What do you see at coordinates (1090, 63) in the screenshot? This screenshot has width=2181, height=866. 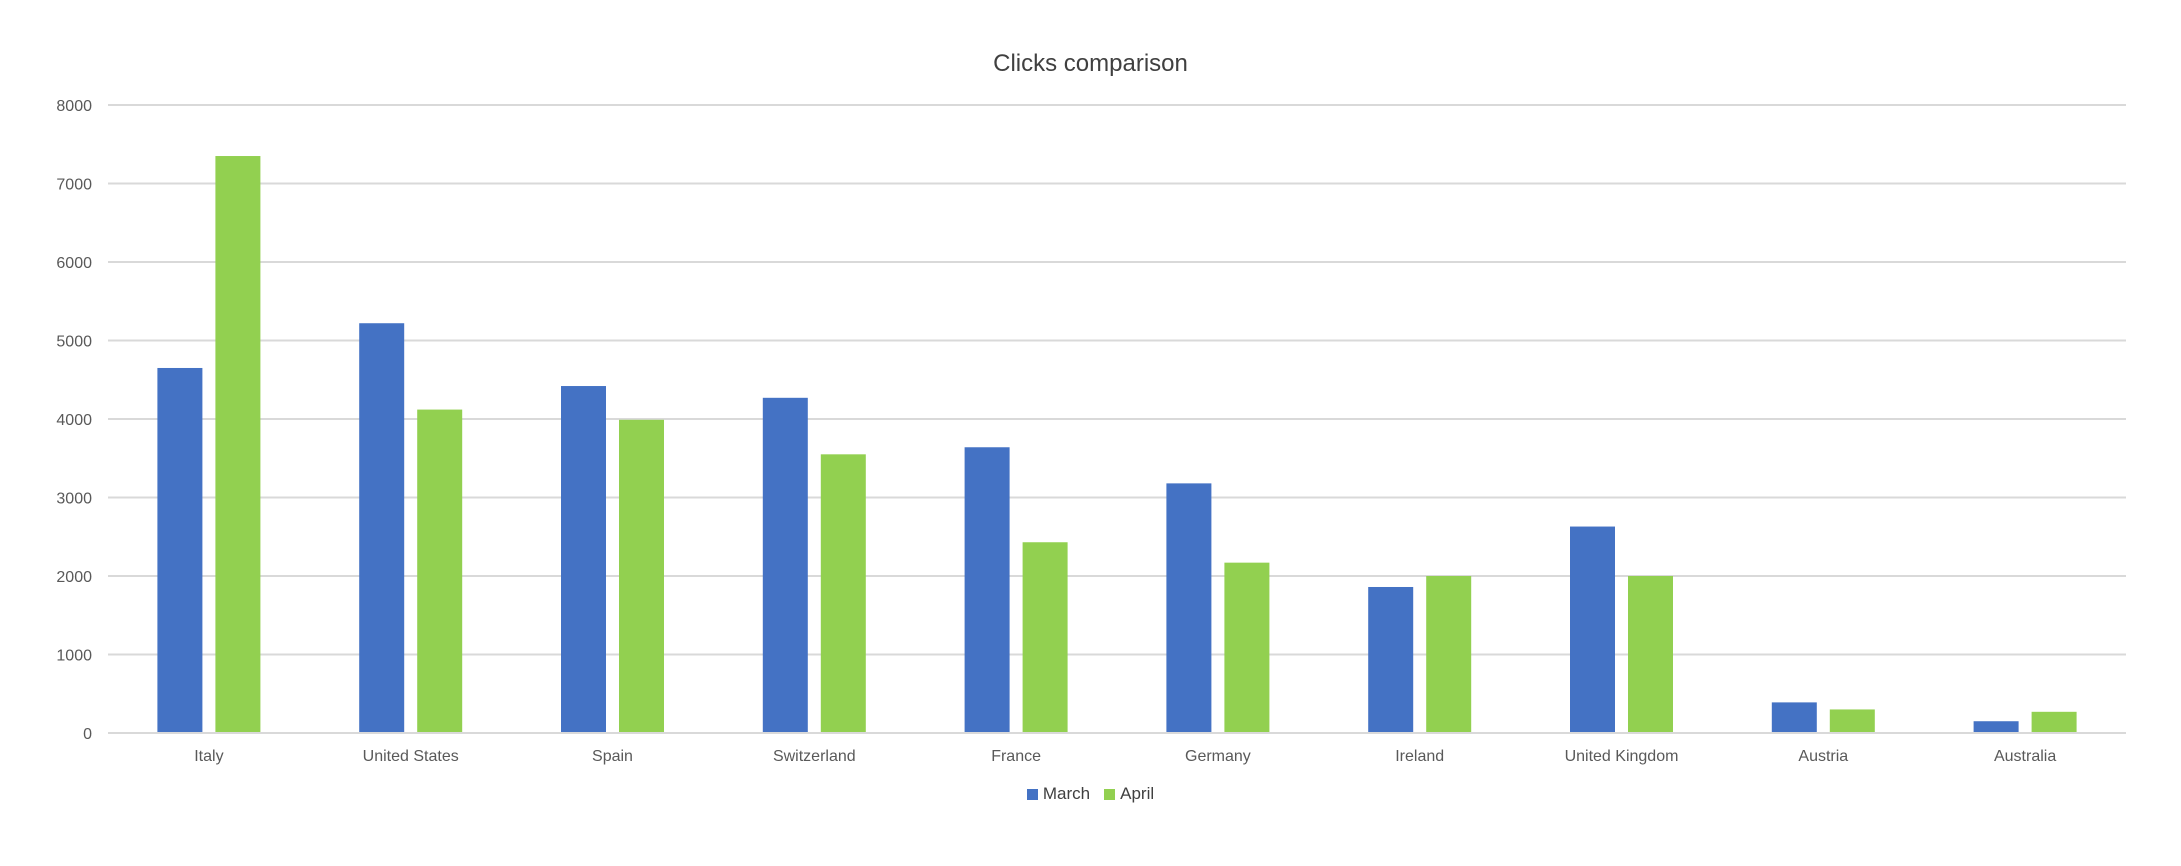 I see `chart-title: Clicks comparison` at bounding box center [1090, 63].